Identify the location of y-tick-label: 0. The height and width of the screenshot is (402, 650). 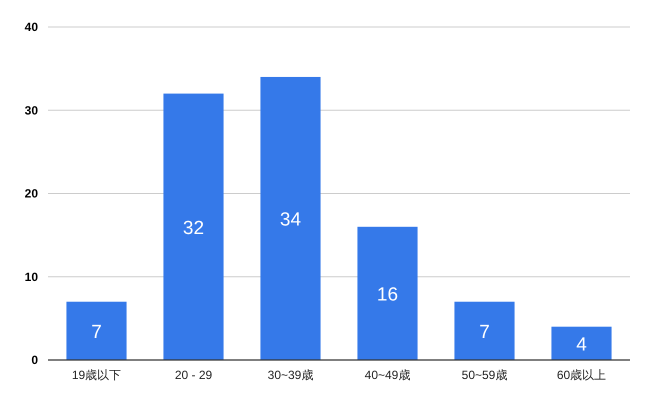
(34, 360).